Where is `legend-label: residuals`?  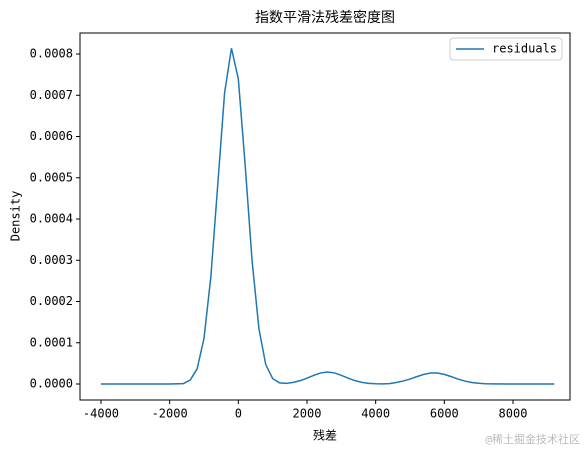 legend-label: residuals is located at coordinates (524, 49).